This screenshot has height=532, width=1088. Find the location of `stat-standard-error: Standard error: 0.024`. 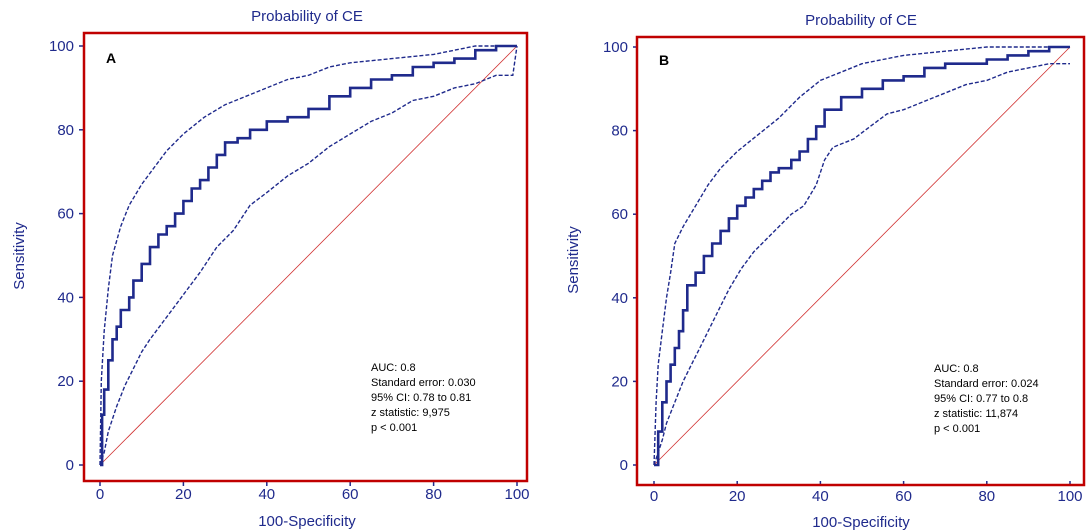

stat-standard-error: Standard error: 0.024 is located at coordinates (986, 384).